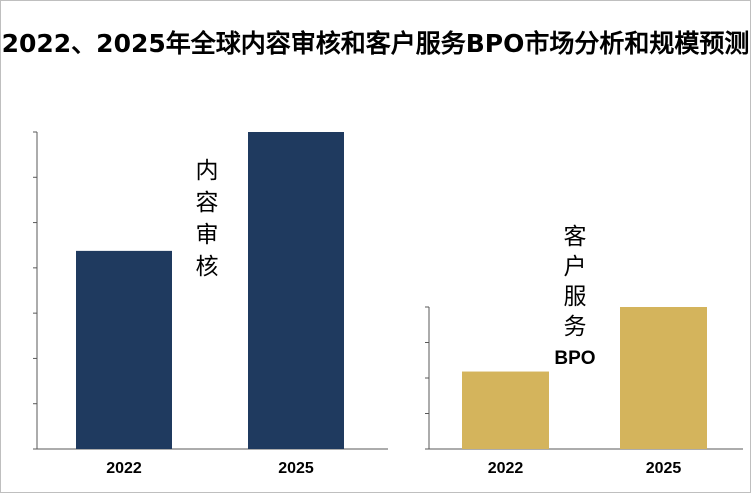 The height and width of the screenshot is (493, 751). What do you see at coordinates (124, 349) in the screenshot?
I see `bar-1-2022` at bounding box center [124, 349].